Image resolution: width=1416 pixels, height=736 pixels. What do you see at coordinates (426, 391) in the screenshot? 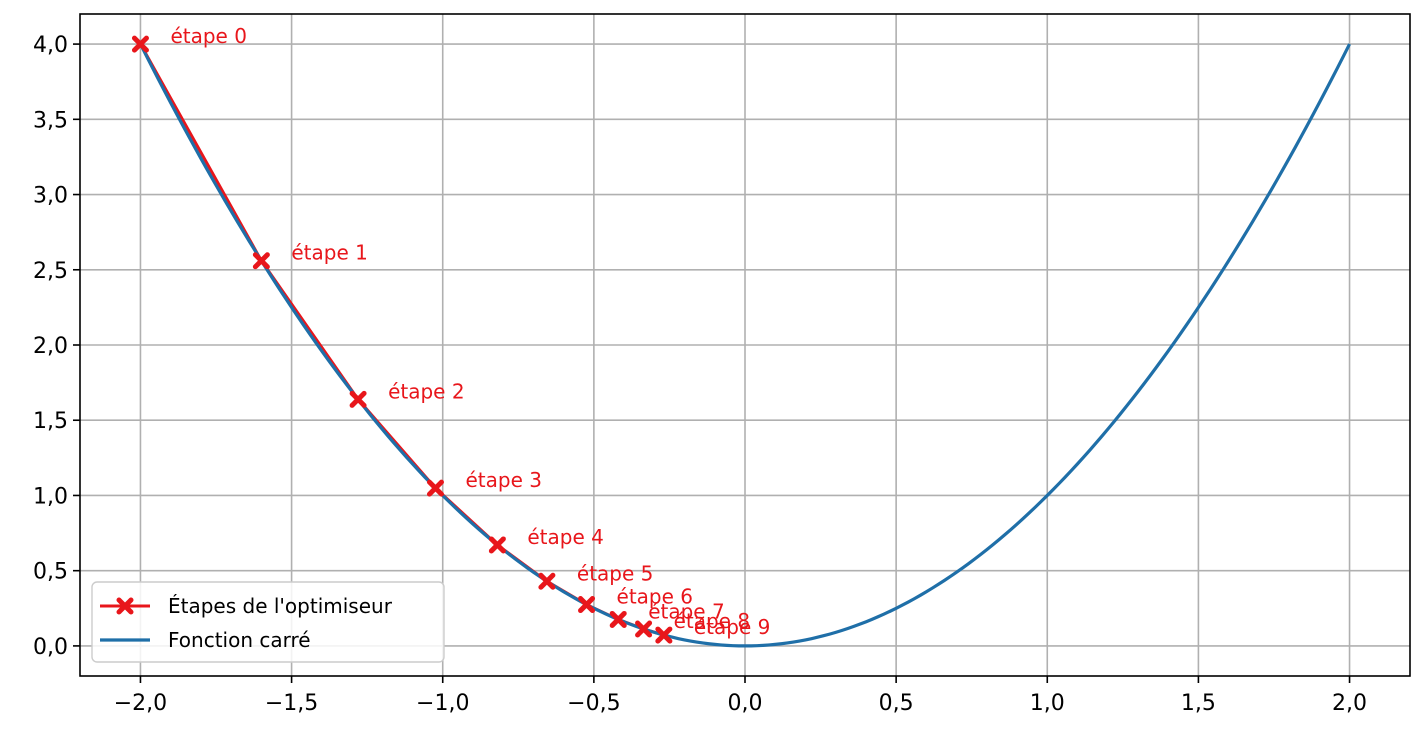
I see `step-annotation: étape 2` at bounding box center [426, 391].